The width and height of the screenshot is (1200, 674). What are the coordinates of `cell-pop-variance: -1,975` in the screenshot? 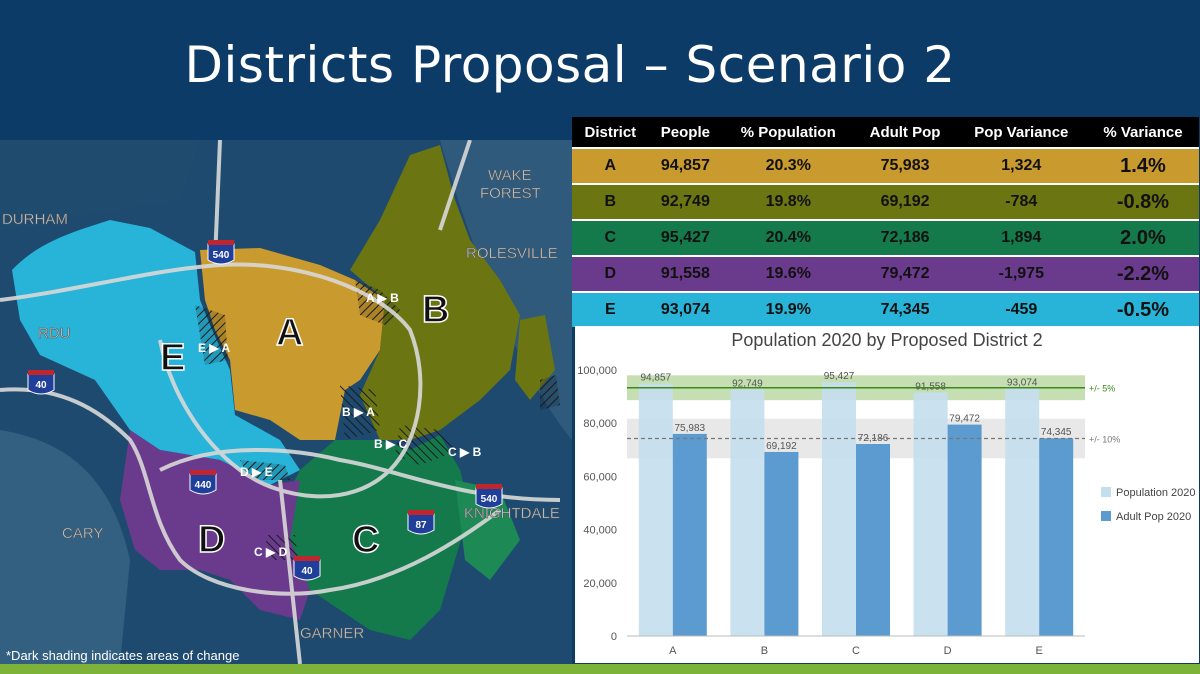 It's located at (1021, 273).